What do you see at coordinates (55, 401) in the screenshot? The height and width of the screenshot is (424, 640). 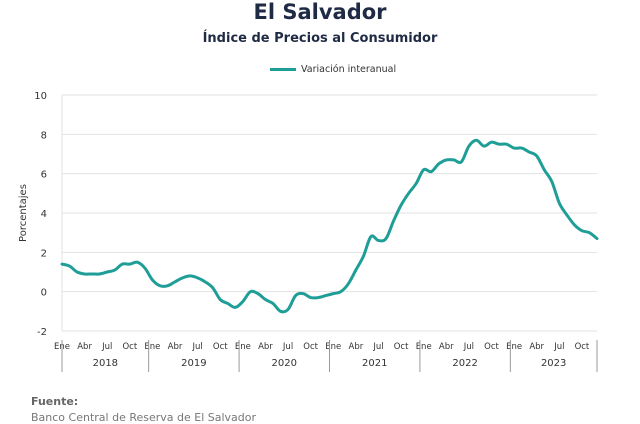 I see `source-label: Fuente:` at bounding box center [55, 401].